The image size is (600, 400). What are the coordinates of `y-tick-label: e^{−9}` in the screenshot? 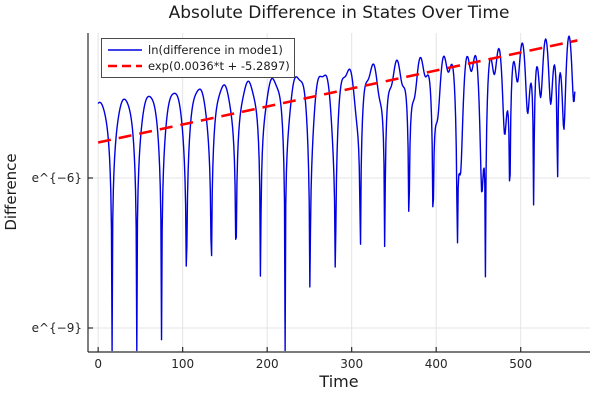 It's located at (57, 328).